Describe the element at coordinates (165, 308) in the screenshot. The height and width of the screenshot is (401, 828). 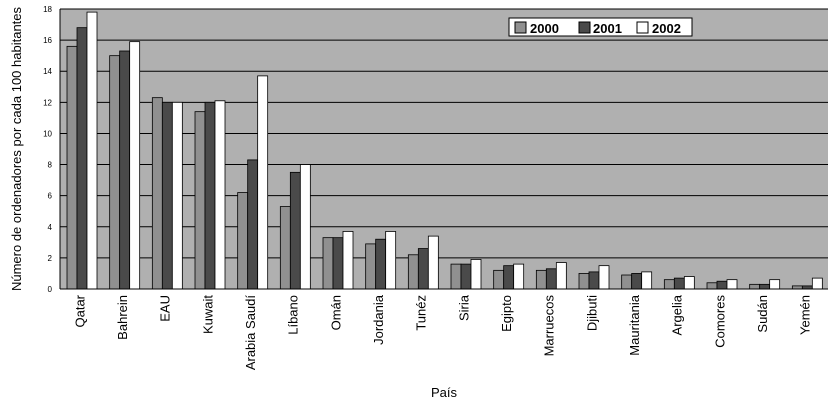
I see `x-tick-label: EAU` at that location.